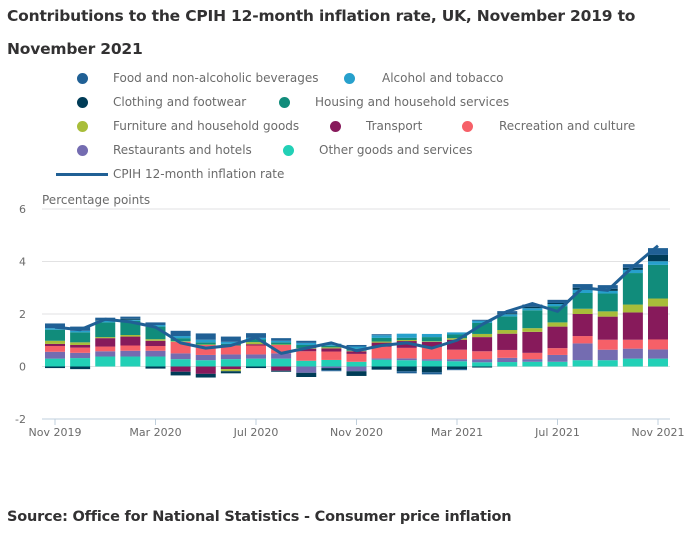  What do you see at coordinates (256, 432) in the screenshot?
I see `x-tick-label: Jul 2020` at bounding box center [256, 432].